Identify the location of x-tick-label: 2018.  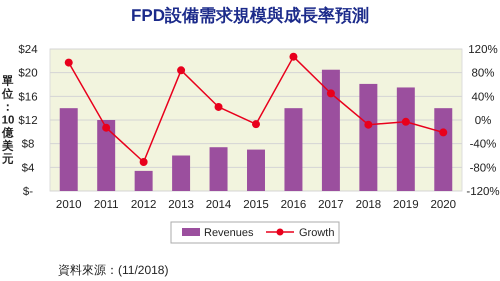
(369, 205).